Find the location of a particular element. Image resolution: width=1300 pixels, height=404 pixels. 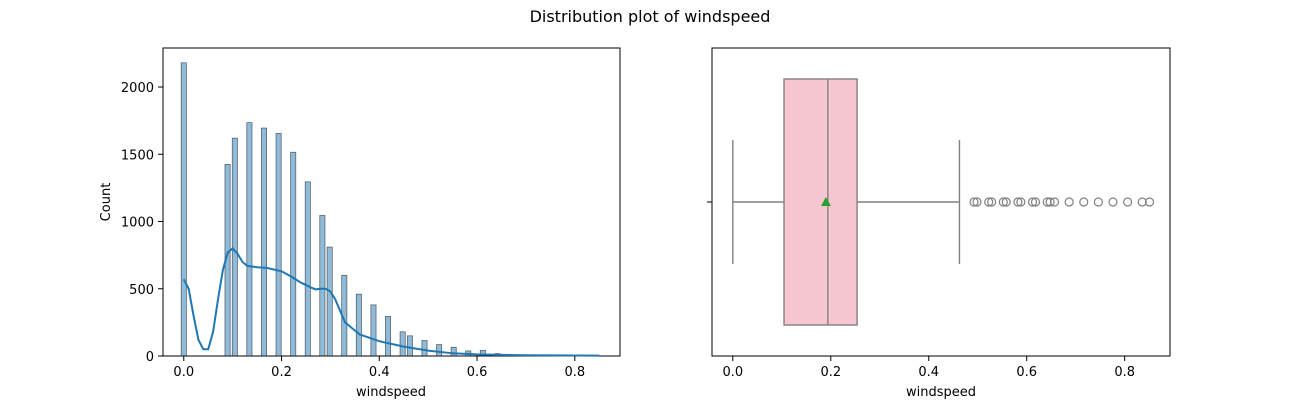

histogram-x-tick-label: 0.6 is located at coordinates (477, 372).